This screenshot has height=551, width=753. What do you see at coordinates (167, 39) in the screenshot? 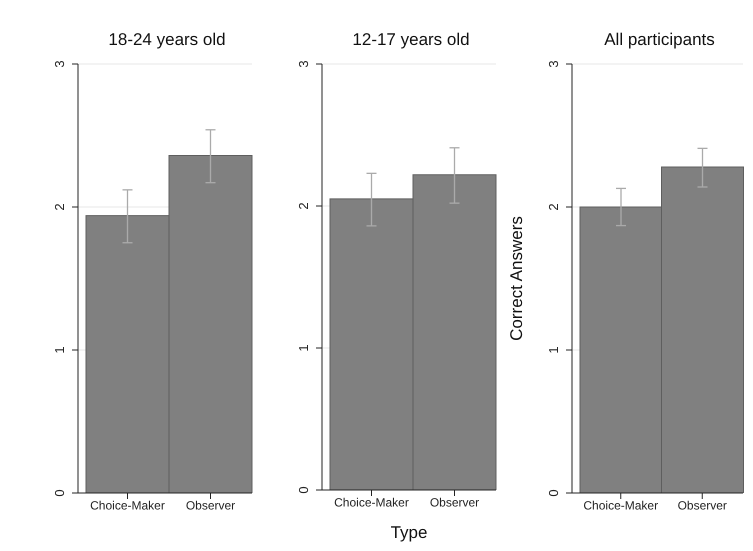
I see `chart-title: 18-24 years old` at bounding box center [167, 39].